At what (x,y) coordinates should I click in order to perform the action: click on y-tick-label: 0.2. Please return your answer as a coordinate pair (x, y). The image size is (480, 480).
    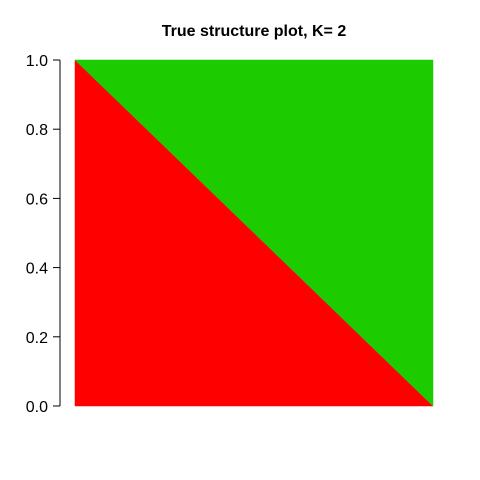
    Looking at the image, I should click on (37, 338).